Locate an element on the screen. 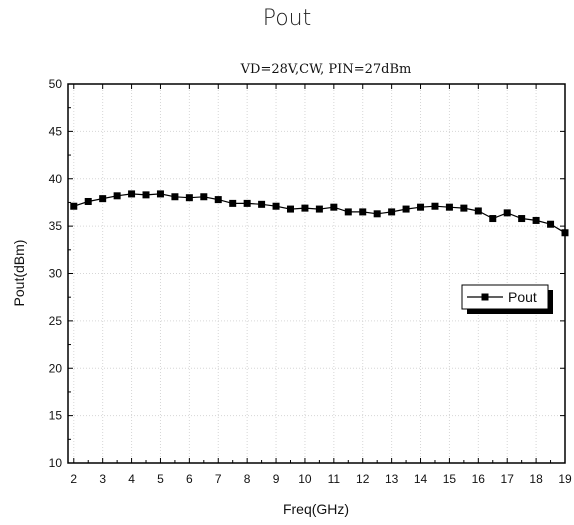 This screenshot has height=525, width=574. x-tick-label: 10 is located at coordinates (305, 479).